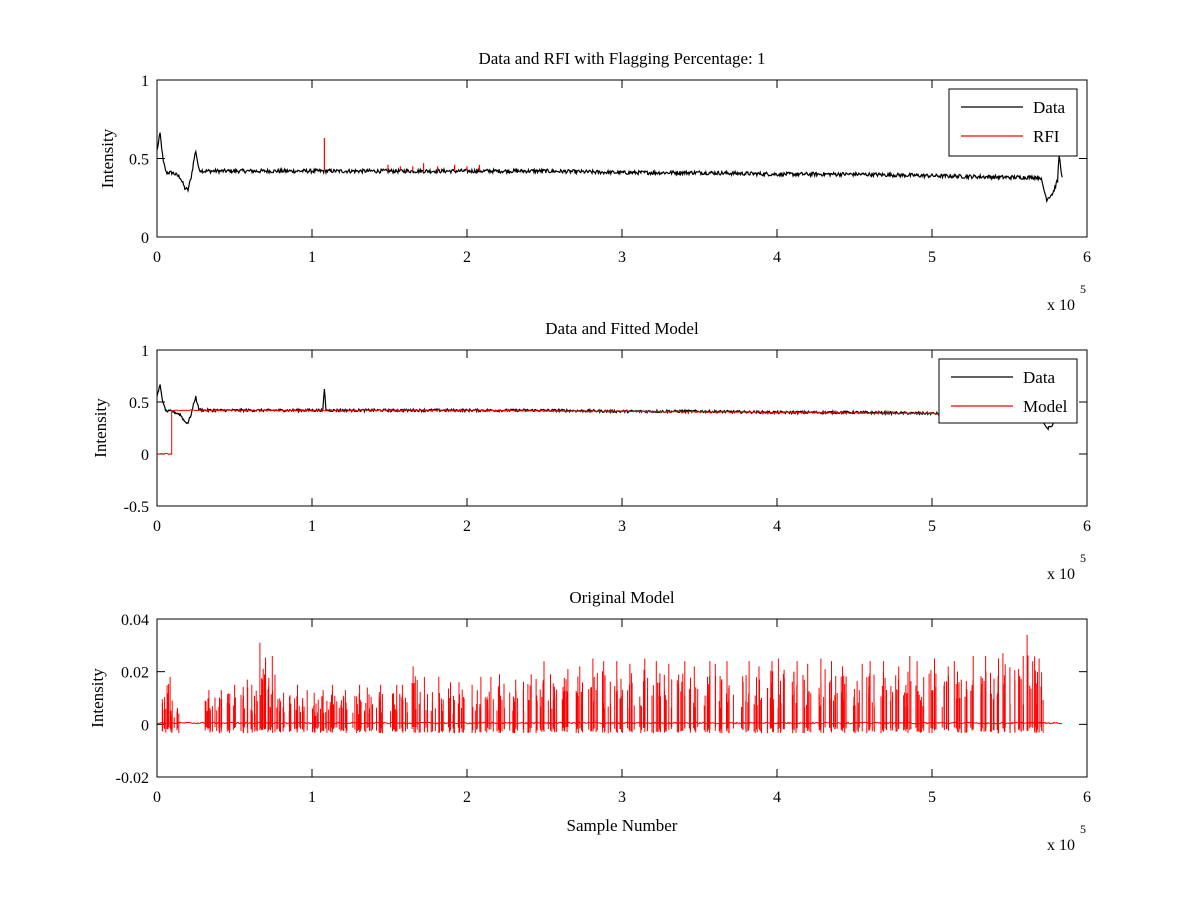  Describe the element at coordinates (610, 407) in the screenshot. I see `data-line` at that location.